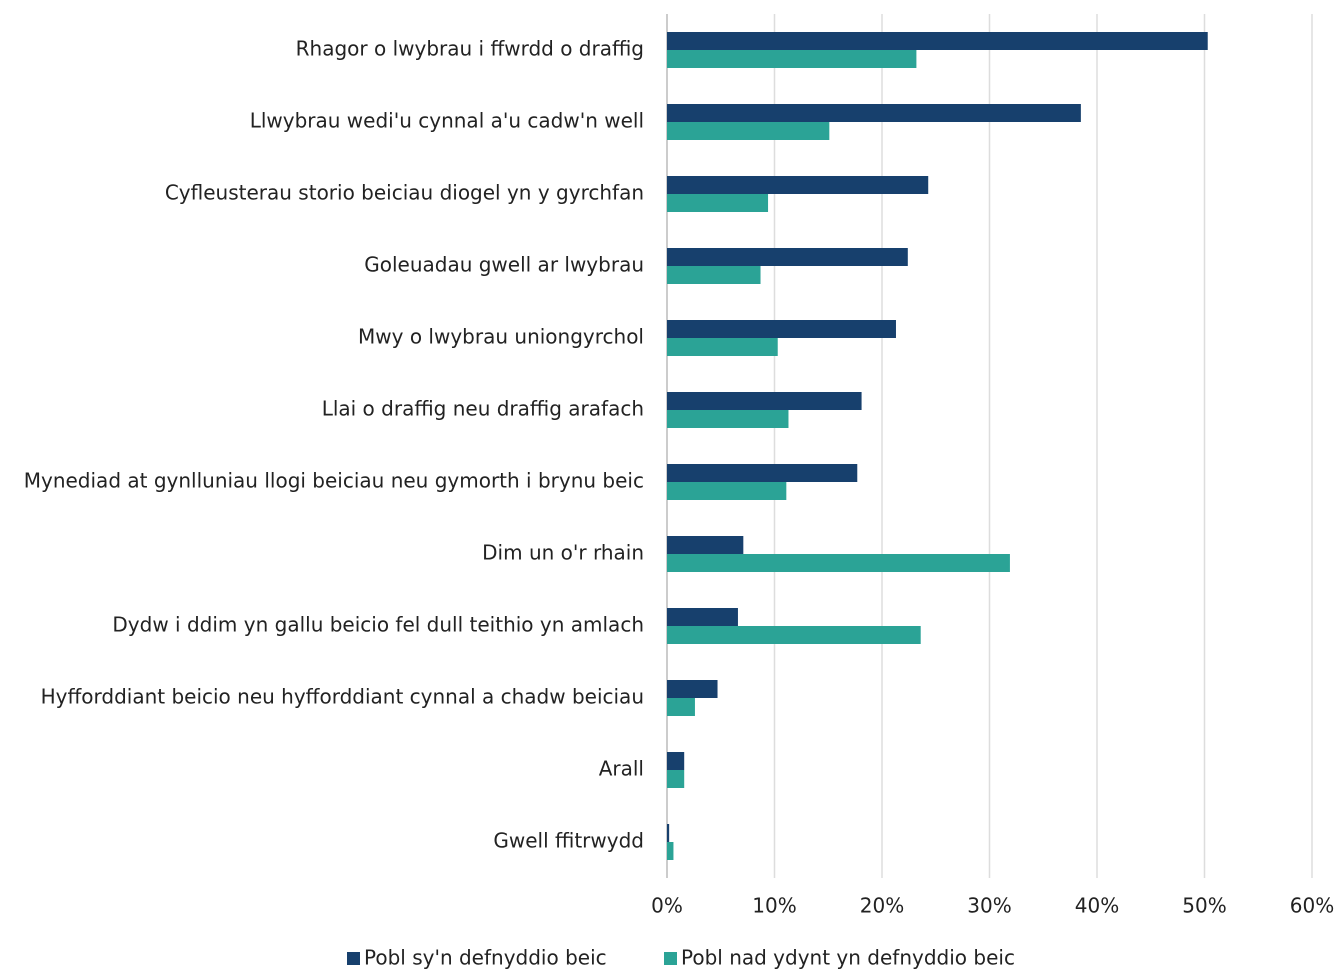 This screenshot has height=974, width=1342. Describe the element at coordinates (989, 906) in the screenshot. I see `x-tick-label: 30%` at that location.